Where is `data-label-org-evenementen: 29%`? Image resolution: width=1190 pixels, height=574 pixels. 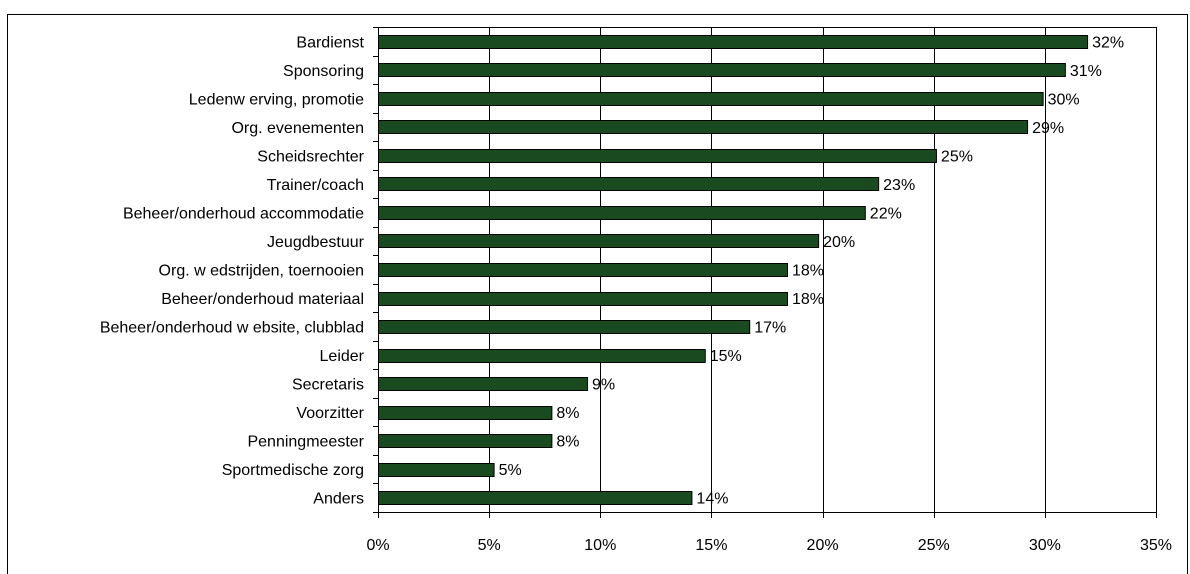 data-label-org-evenementen: 29% is located at coordinates (1048, 128).